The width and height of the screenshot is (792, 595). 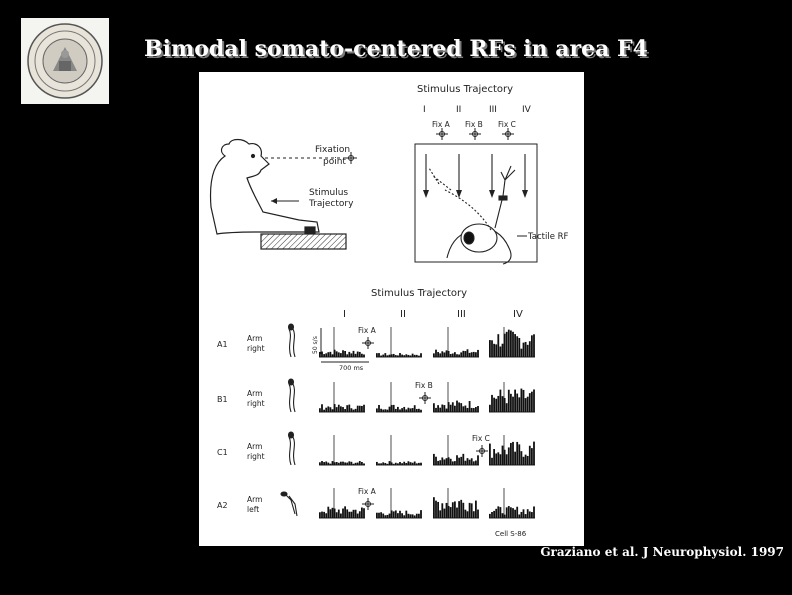 What do you see at coordinates (253, 509) in the screenshot?
I see `row-side-label: left` at bounding box center [253, 509].